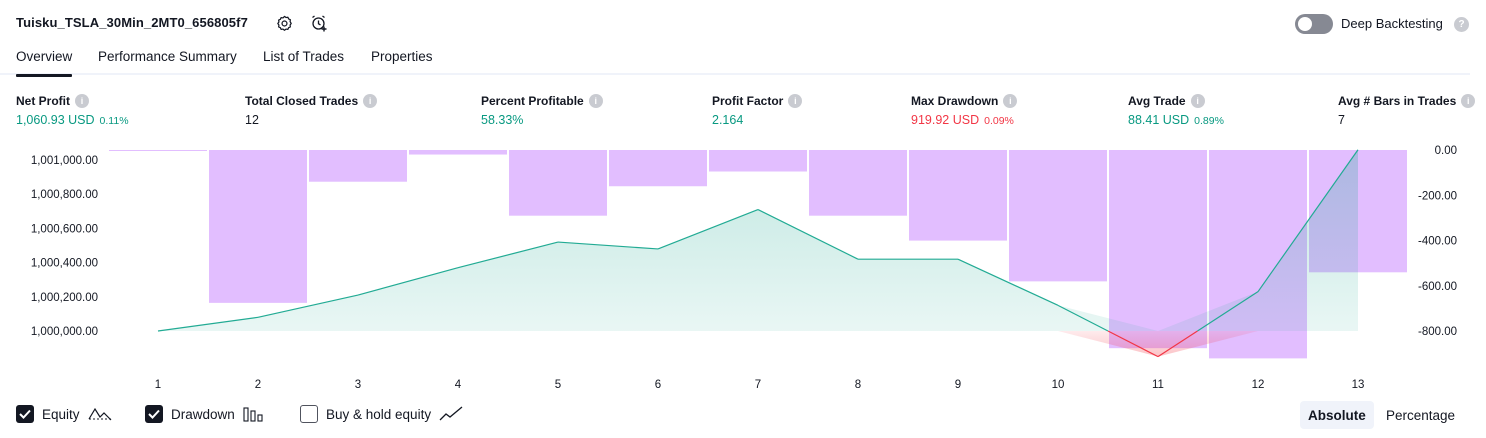  What do you see at coordinates (1397, 101) in the screenshot?
I see `metric-label: Avg # Bars in Trades` at bounding box center [1397, 101].